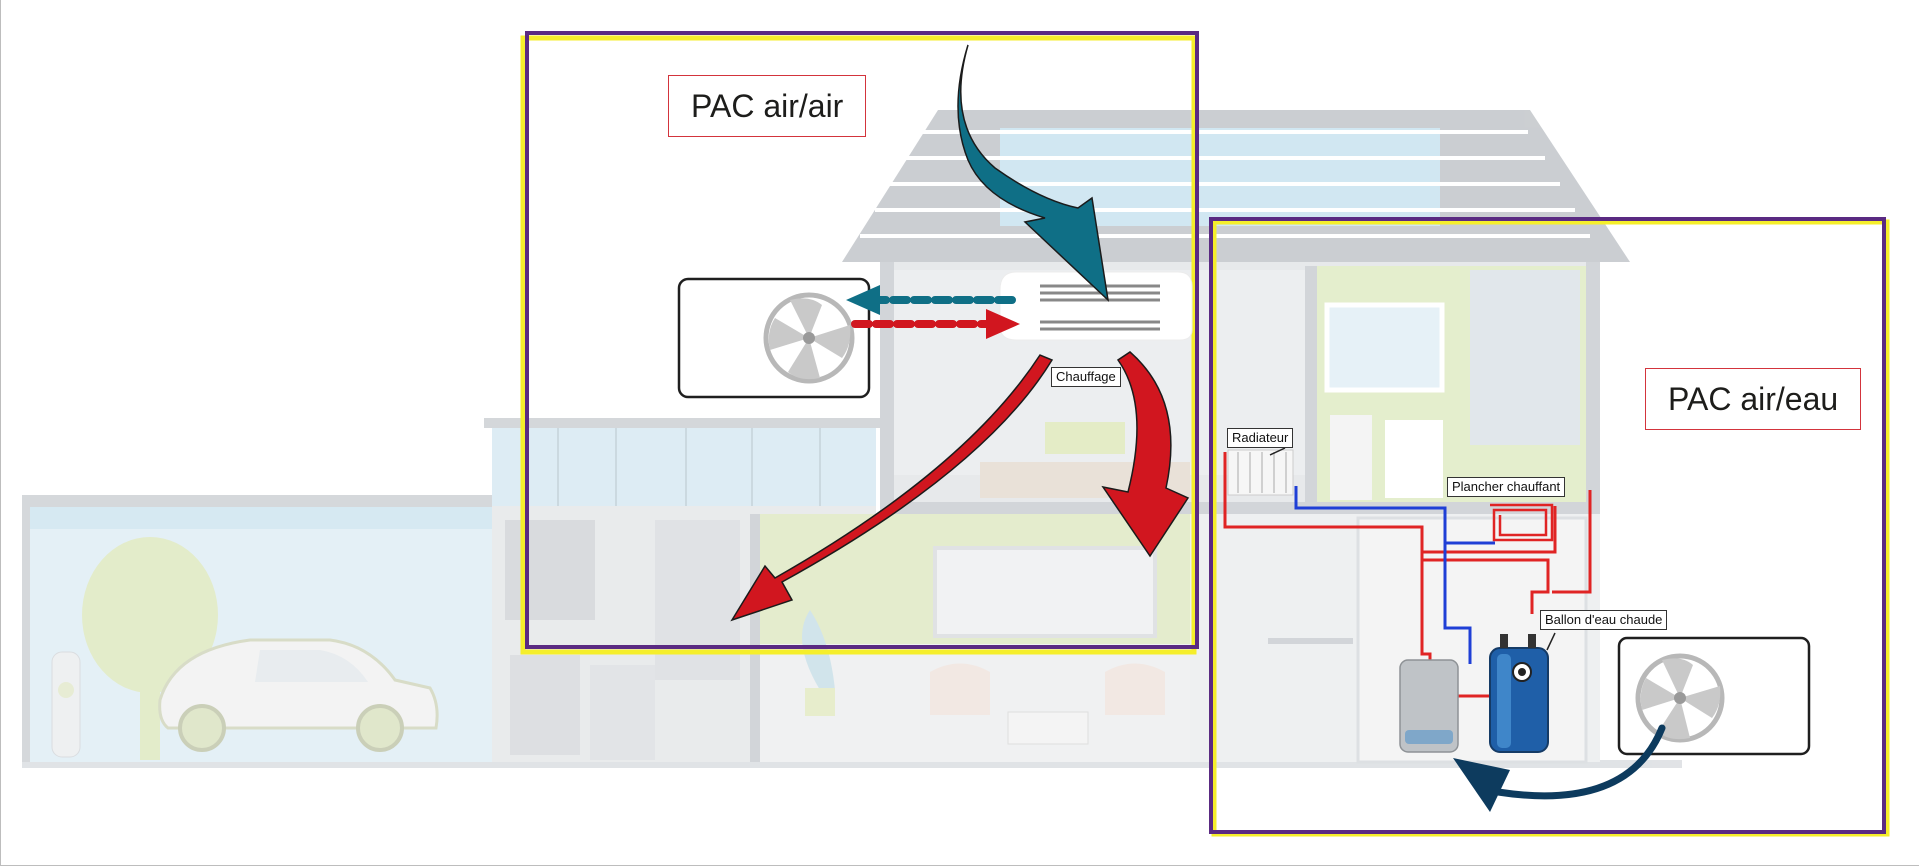 The image size is (1920, 868). I want to click on label-ballon-eau-chaude: Ballon d'eau chaude, so click(1604, 620).